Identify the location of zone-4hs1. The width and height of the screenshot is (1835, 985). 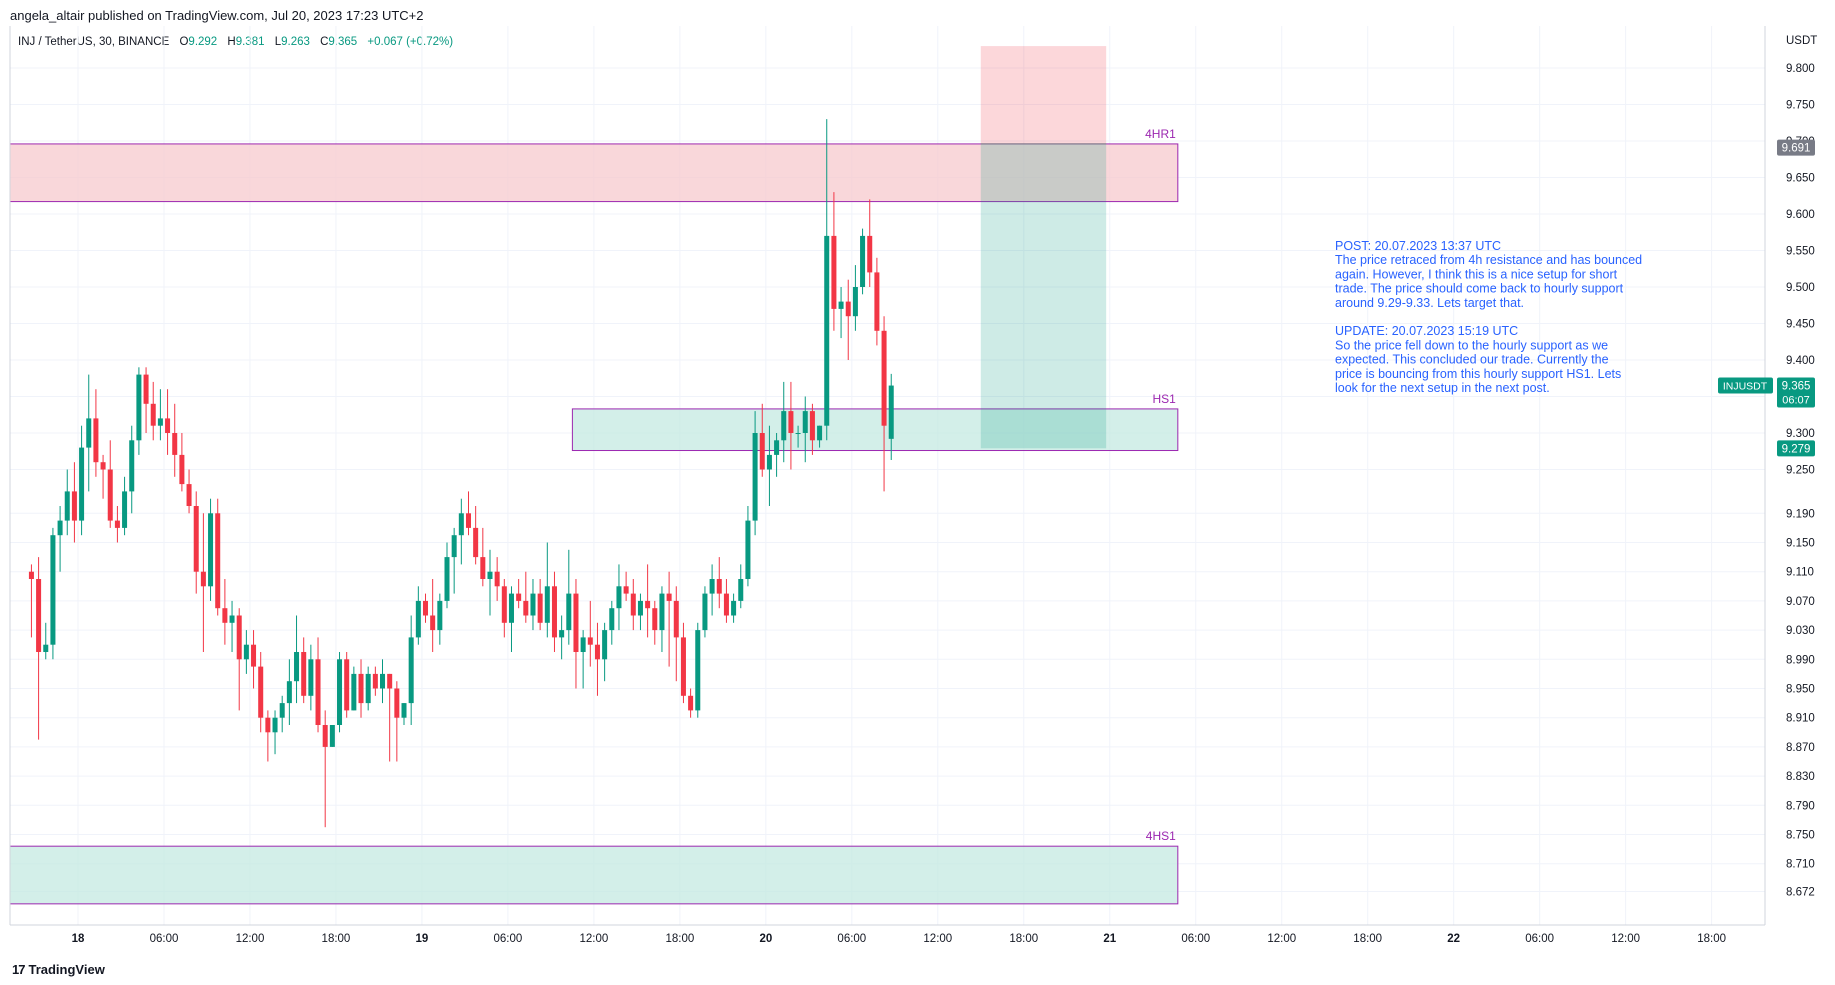
(594, 875).